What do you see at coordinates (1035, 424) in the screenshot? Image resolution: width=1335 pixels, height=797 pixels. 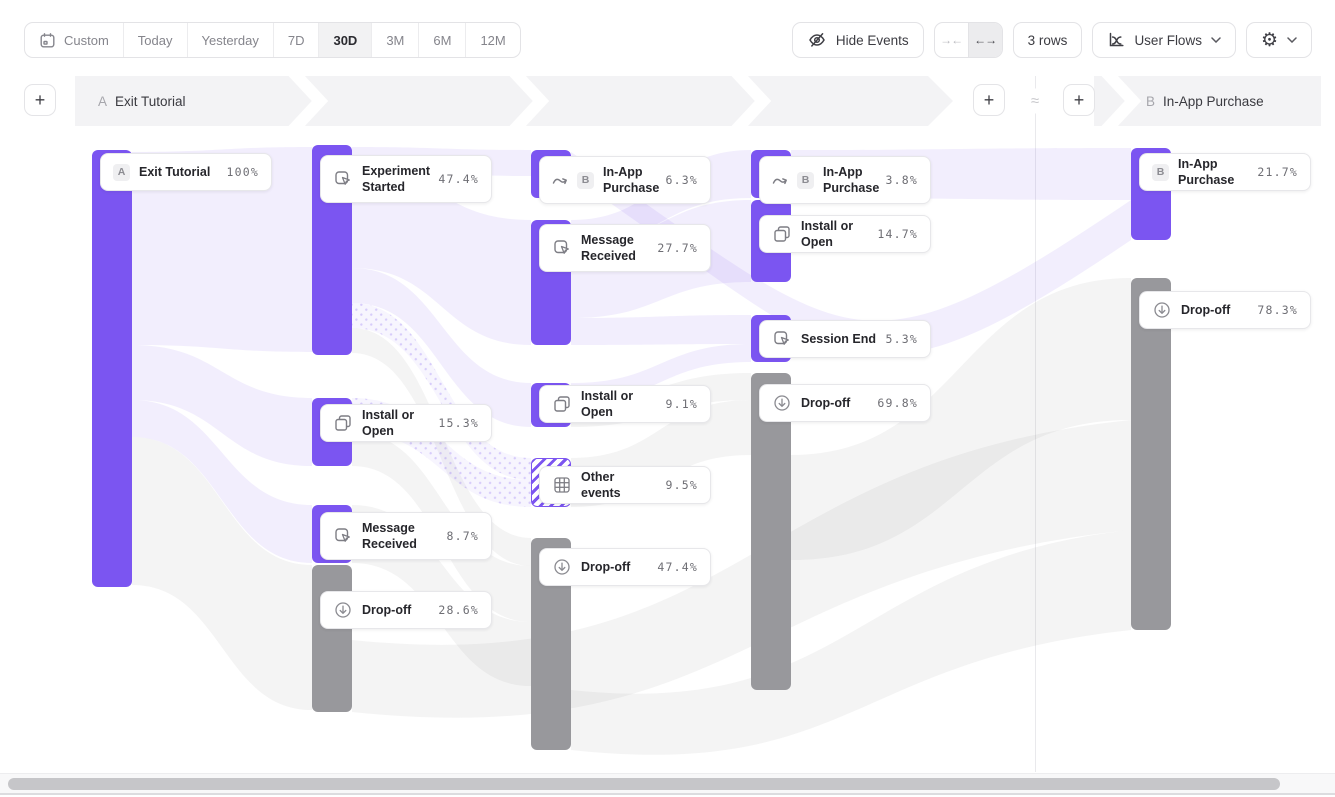 I see `section-divider` at bounding box center [1035, 424].